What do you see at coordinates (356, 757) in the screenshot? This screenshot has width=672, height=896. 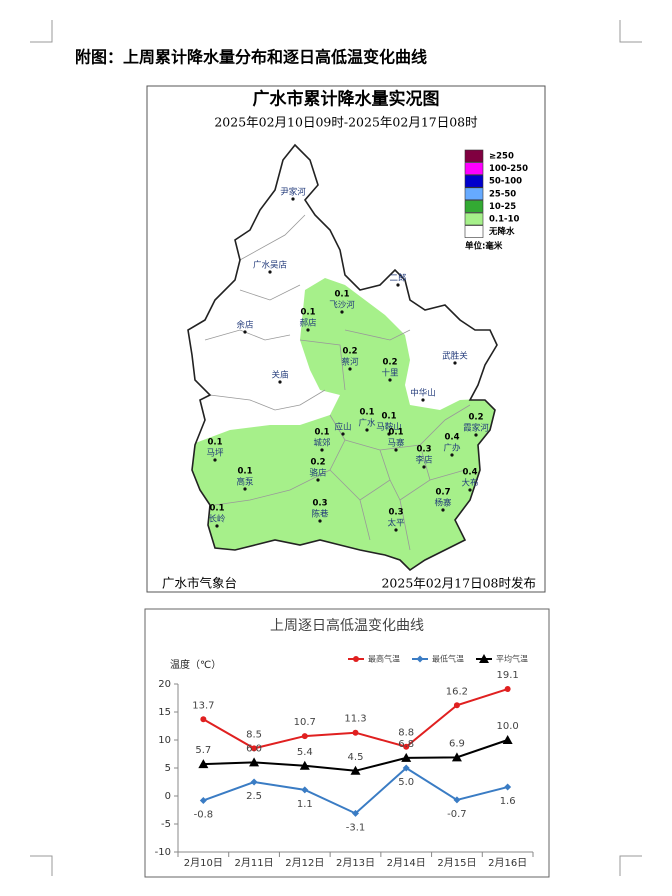 I see `data-label: 4.5` at bounding box center [356, 757].